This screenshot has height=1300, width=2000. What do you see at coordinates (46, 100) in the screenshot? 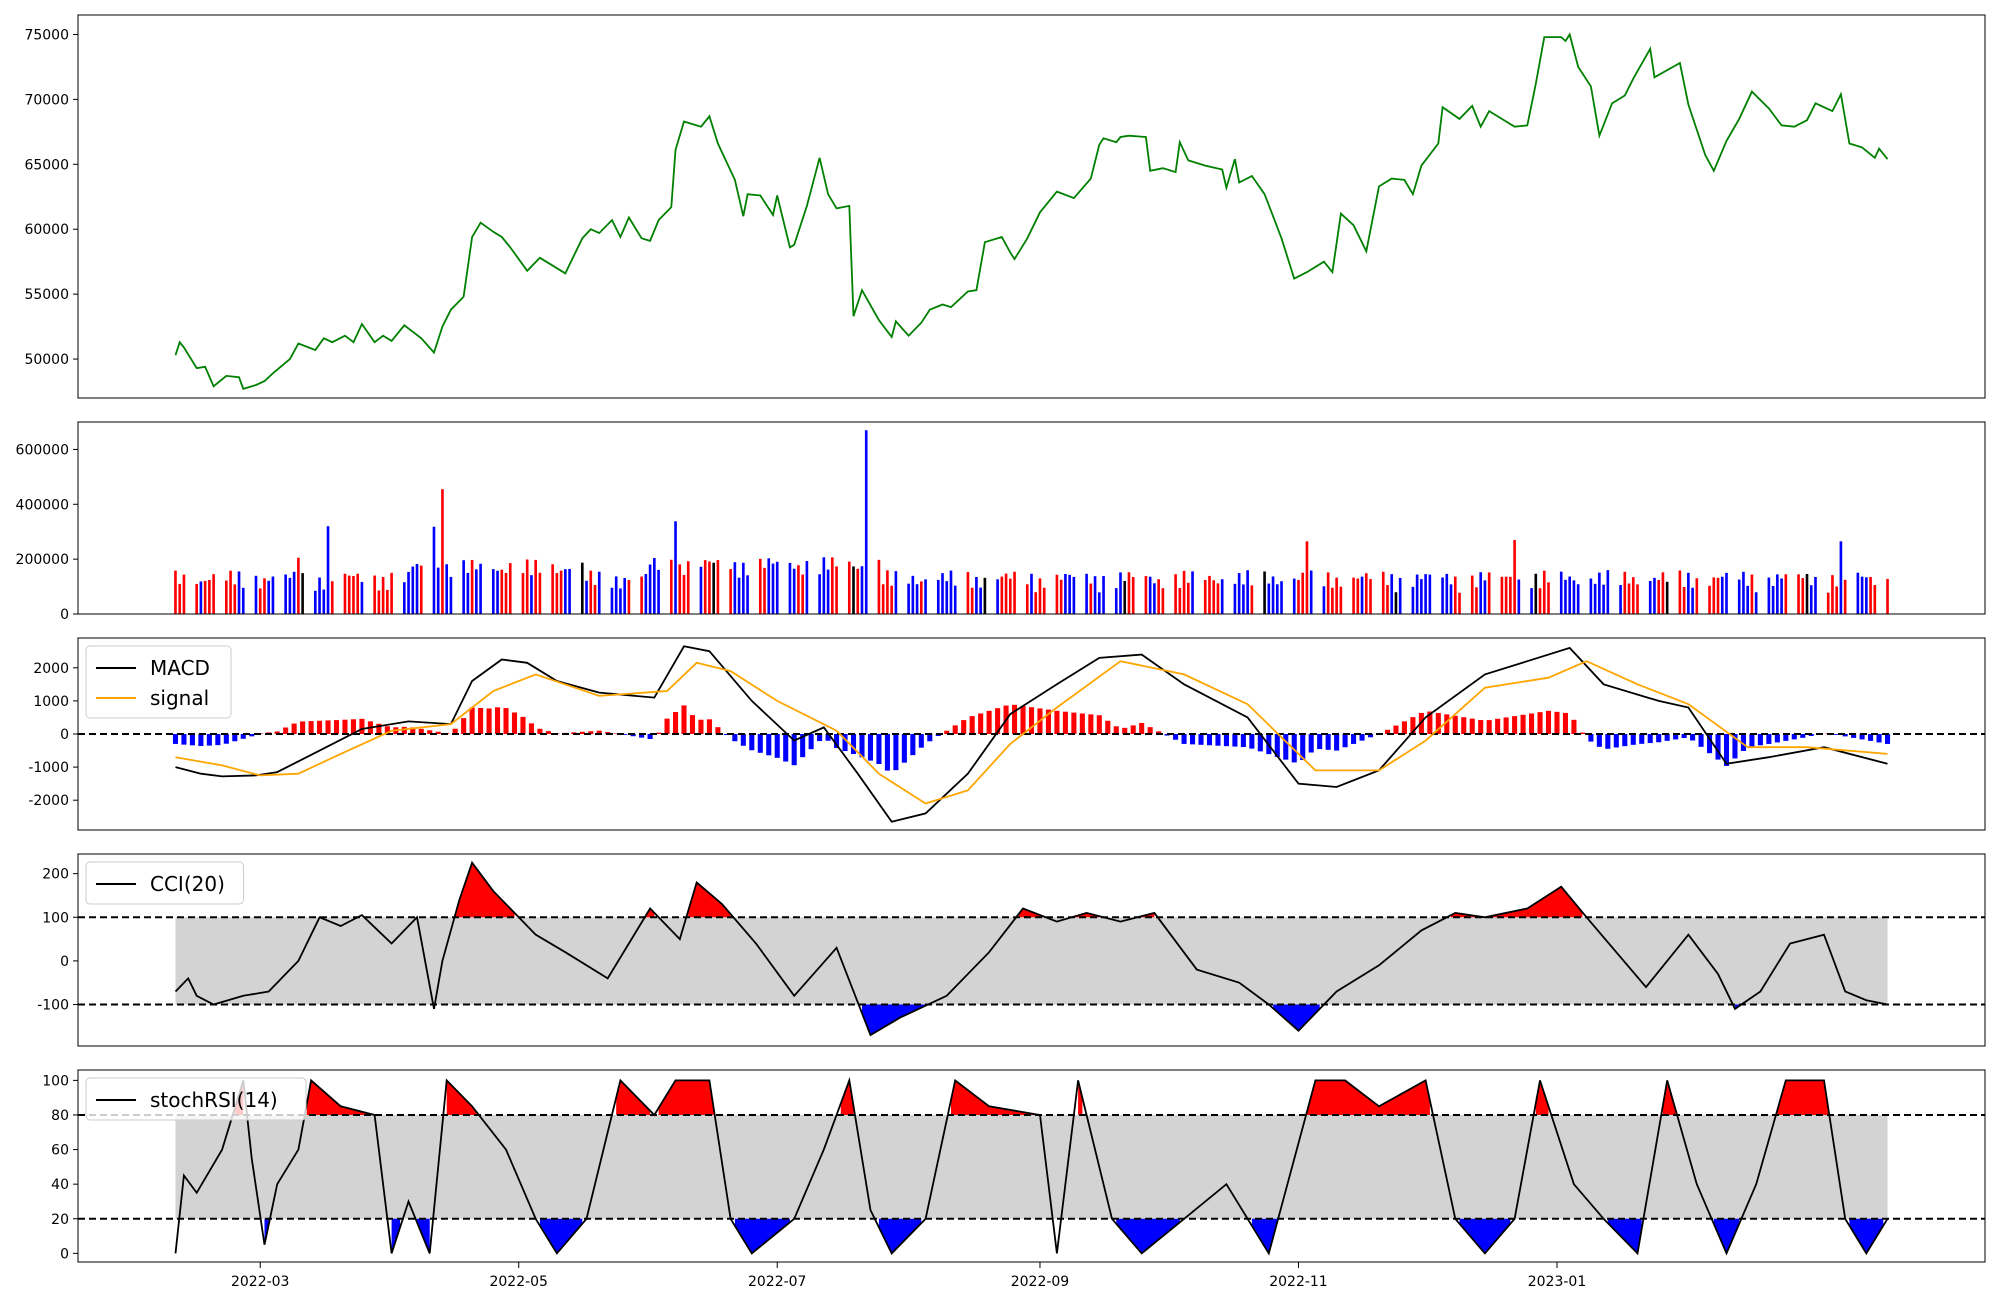
I see `y-tick-label: 70000` at bounding box center [46, 100].